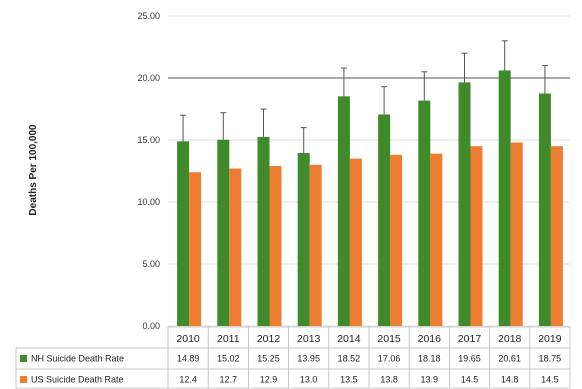 This screenshot has width=582, height=389. Describe the element at coordinates (389, 380) in the screenshot. I see `data-label: 13.8` at that location.